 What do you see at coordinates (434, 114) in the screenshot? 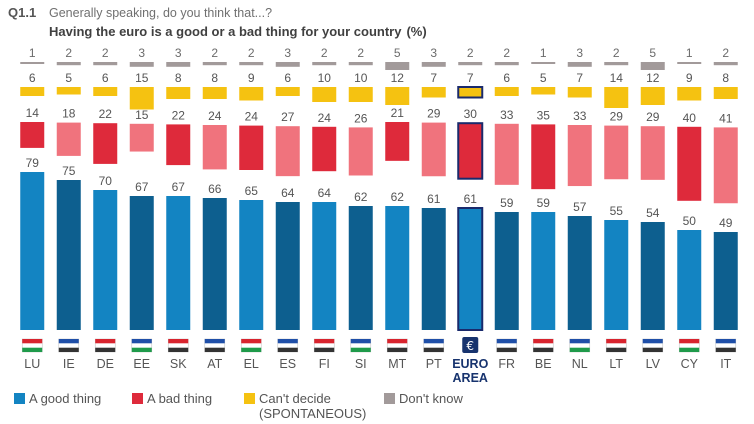
I see `label-bad: 29` at bounding box center [434, 114].